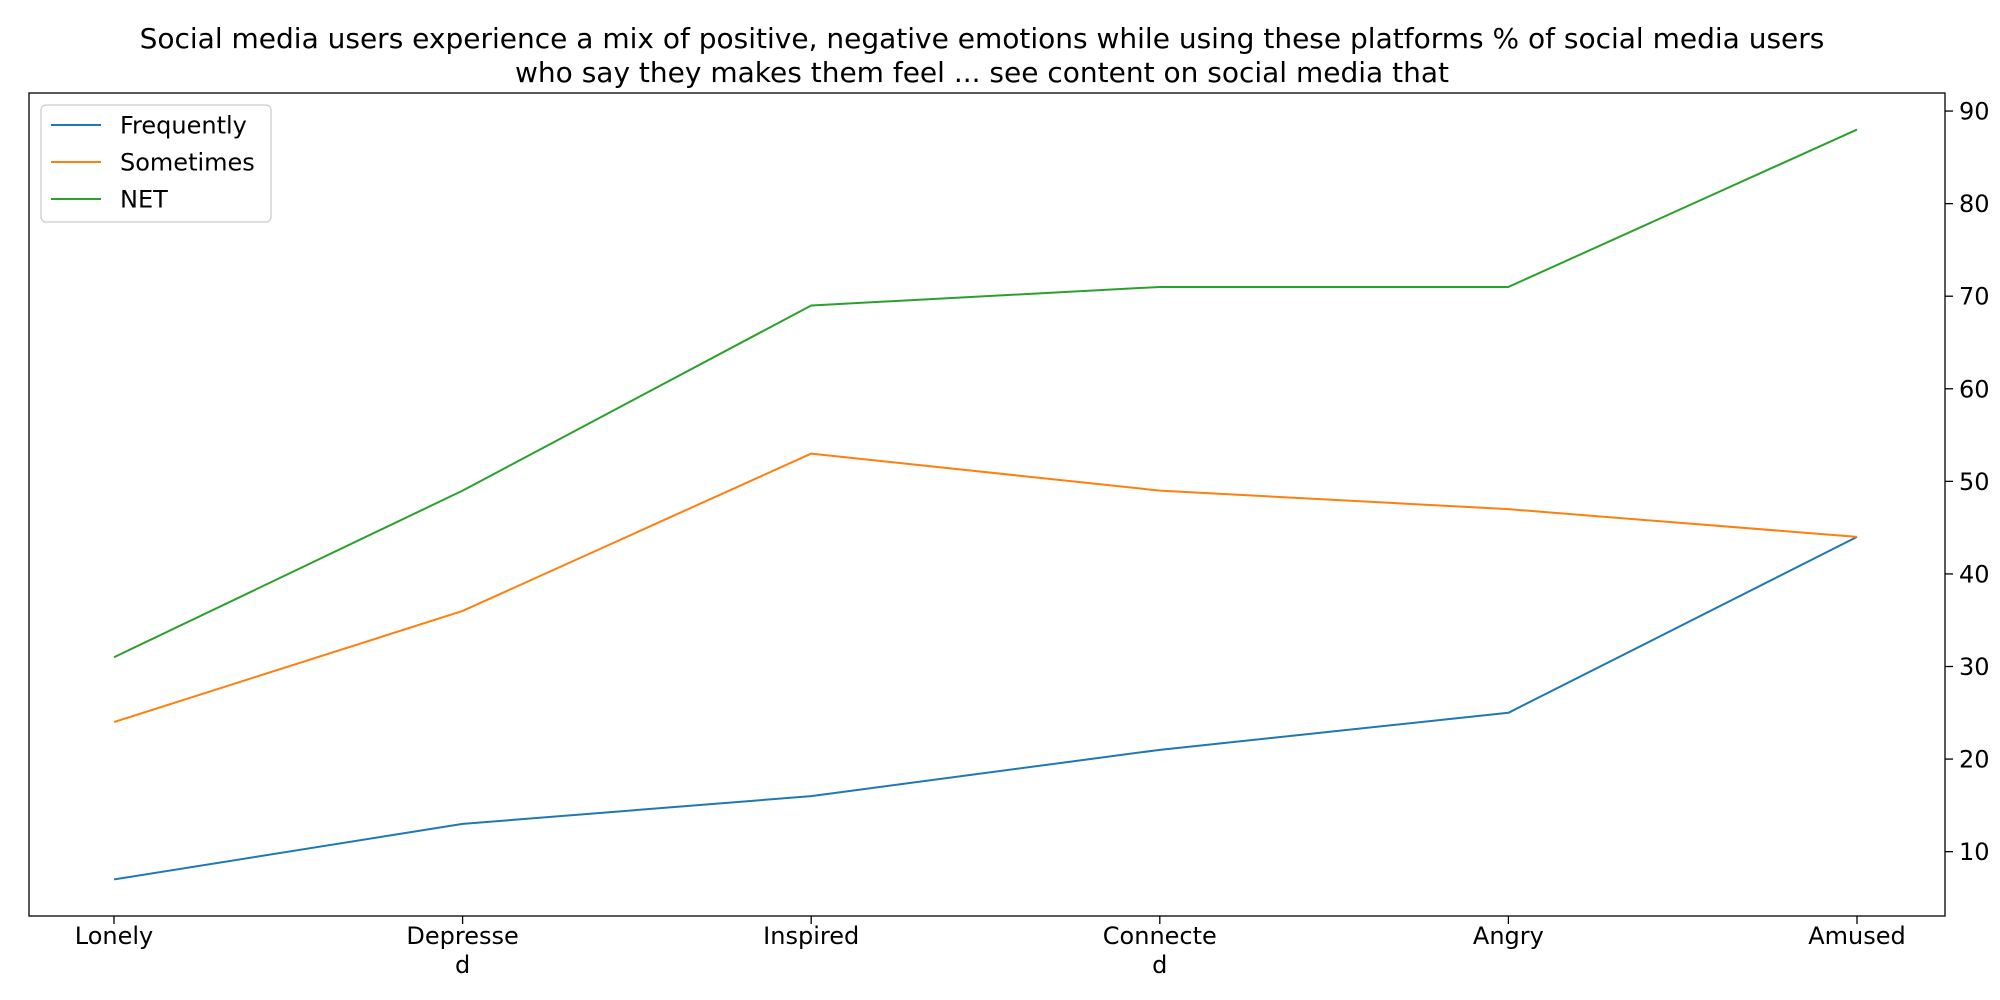 This screenshot has height=1000, width=2000. What do you see at coordinates (144, 200) in the screenshot?
I see `legend-label-net: NET` at bounding box center [144, 200].